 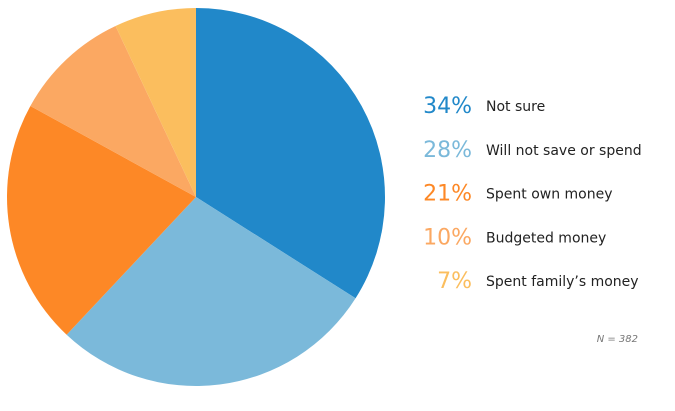 I want to click on legend-value: 28%, so click(x=447, y=150).